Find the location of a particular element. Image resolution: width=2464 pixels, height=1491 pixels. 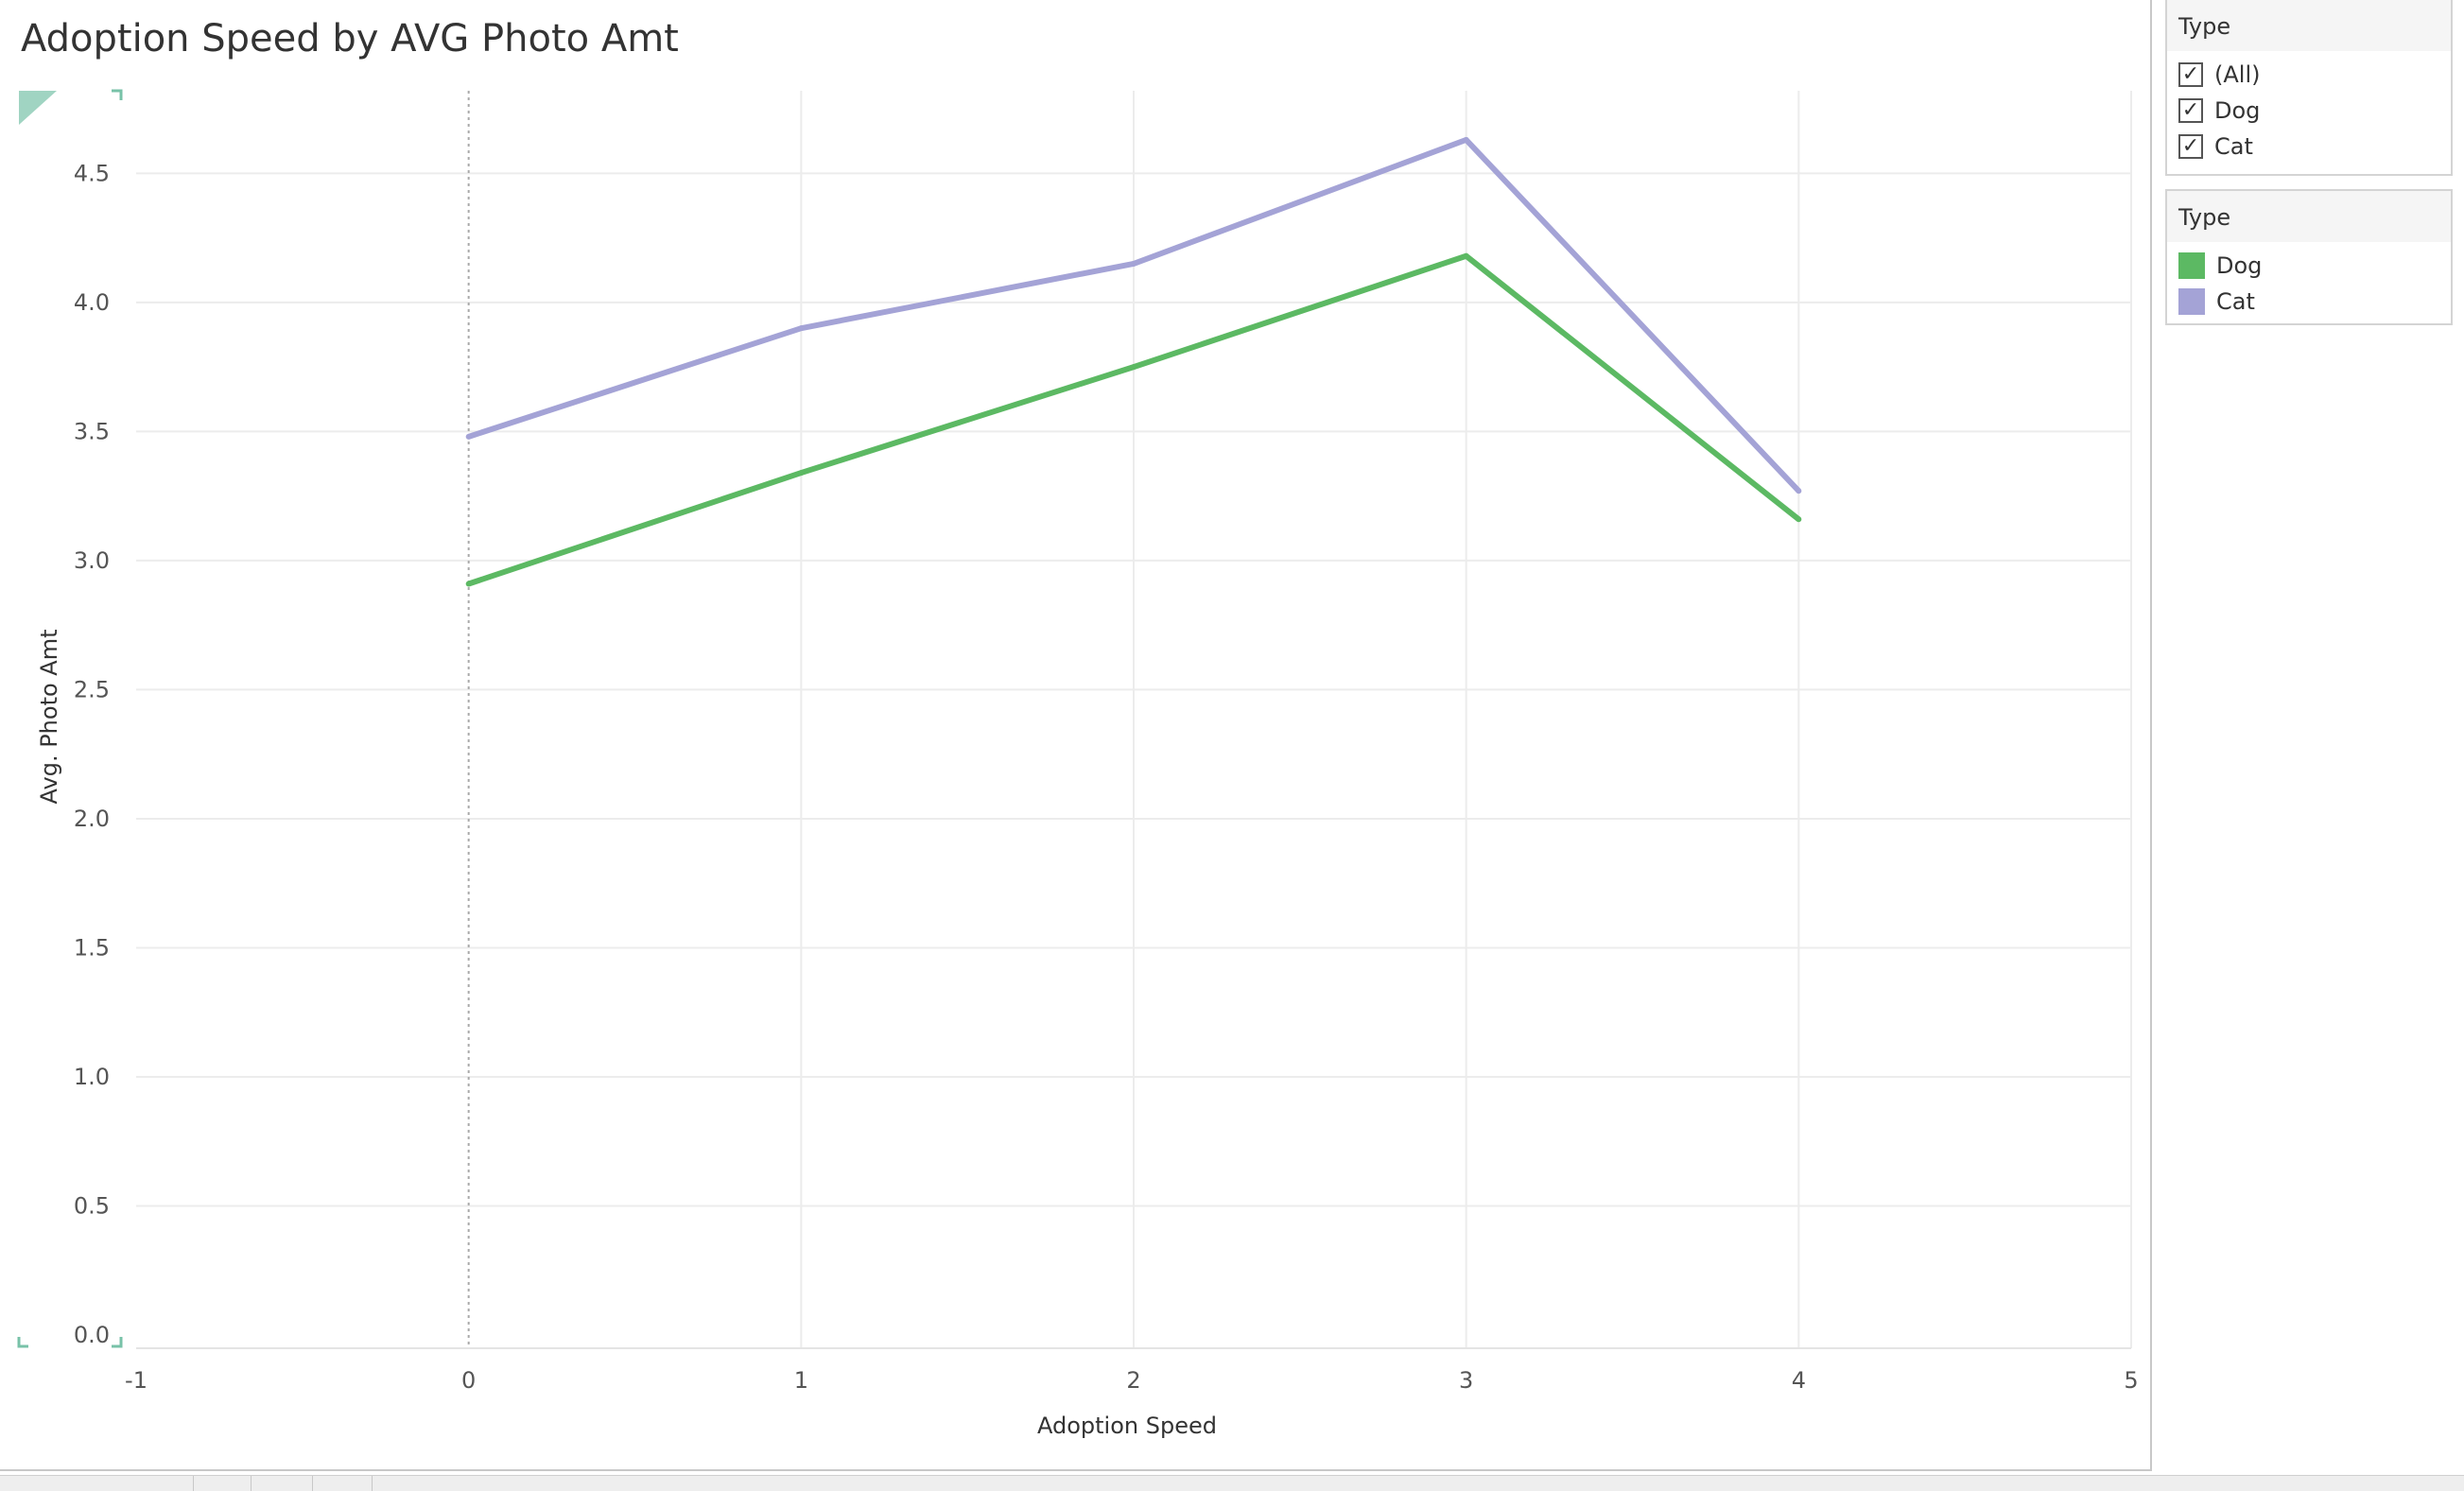

legend-item-label: Cat is located at coordinates (2235, 301).